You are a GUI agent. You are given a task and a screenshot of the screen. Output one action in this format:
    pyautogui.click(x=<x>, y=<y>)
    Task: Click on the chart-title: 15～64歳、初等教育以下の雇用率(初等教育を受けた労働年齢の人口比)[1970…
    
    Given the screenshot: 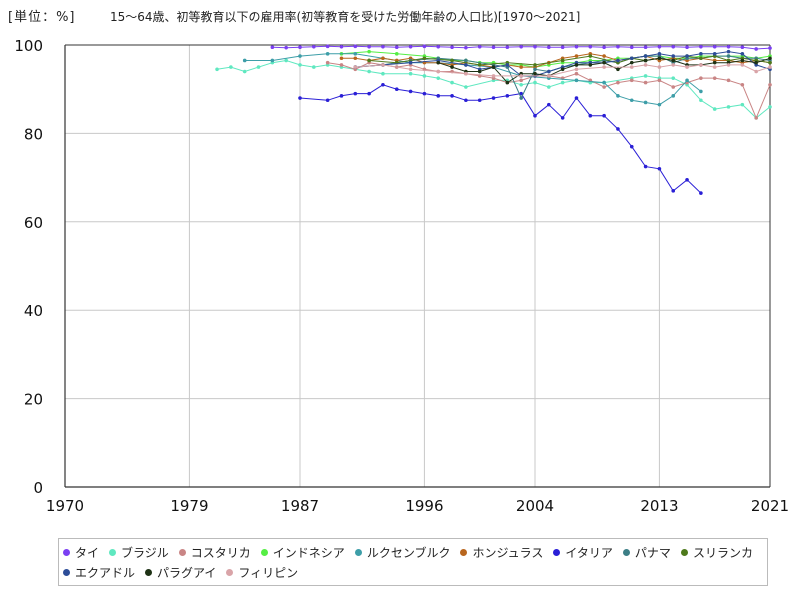 What is the action you would take?
    pyautogui.click(x=345, y=17)
    